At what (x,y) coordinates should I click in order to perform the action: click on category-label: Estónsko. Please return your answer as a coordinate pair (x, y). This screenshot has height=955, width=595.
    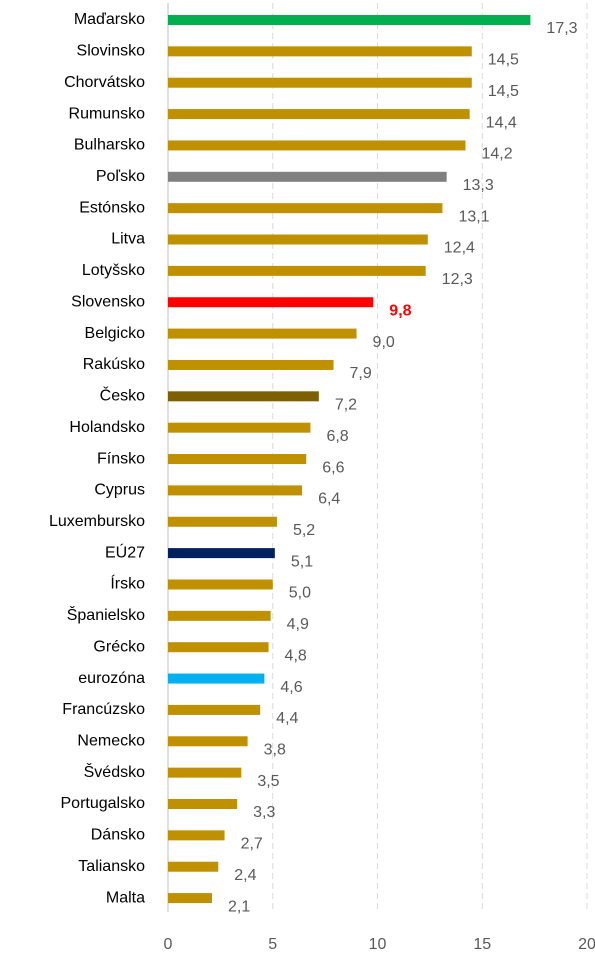
    Looking at the image, I should click on (112, 207).